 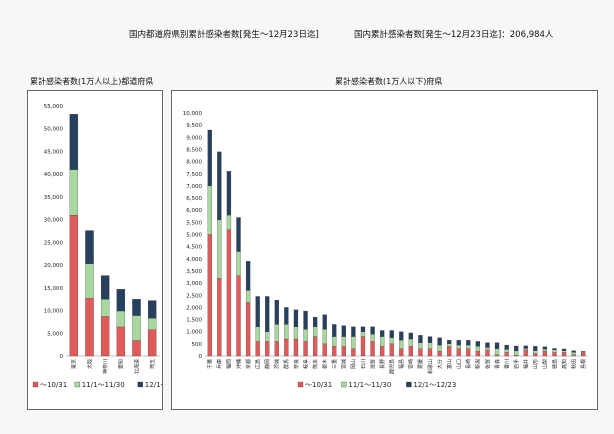 What do you see at coordinates (296, 364) in the screenshot?
I see `category-label: 奈良` at bounding box center [296, 364].